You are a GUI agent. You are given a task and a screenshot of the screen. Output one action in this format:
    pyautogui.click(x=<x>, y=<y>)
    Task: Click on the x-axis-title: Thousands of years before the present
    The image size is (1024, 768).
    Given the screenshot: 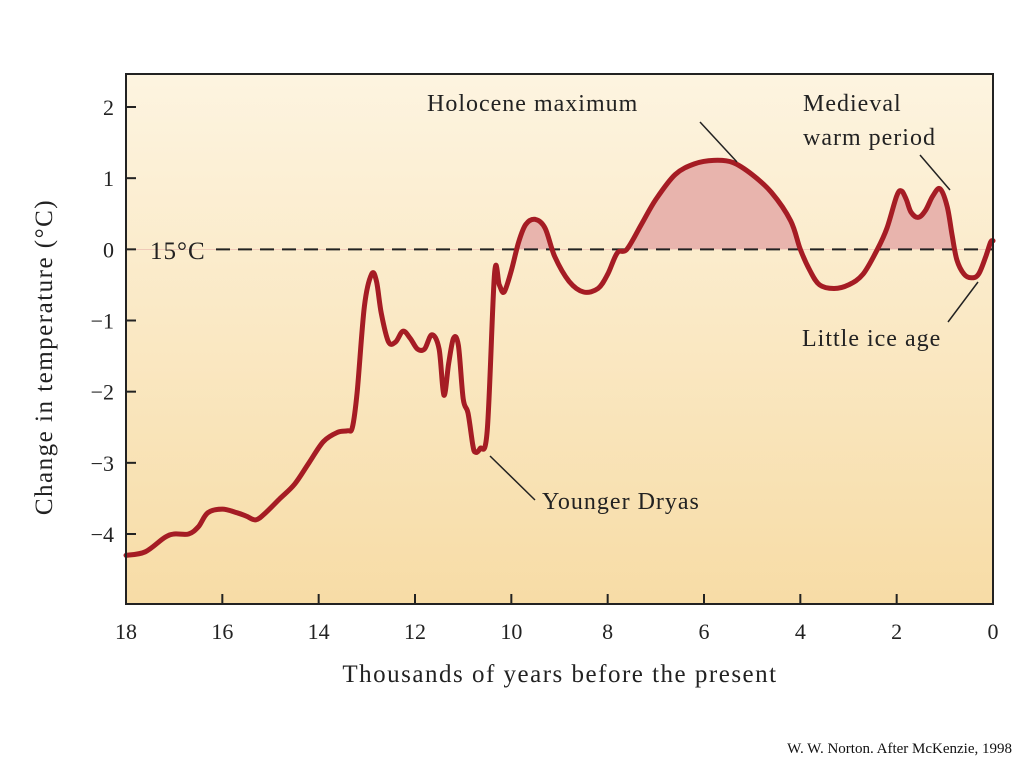 What is the action you would take?
    pyautogui.click(x=559, y=674)
    